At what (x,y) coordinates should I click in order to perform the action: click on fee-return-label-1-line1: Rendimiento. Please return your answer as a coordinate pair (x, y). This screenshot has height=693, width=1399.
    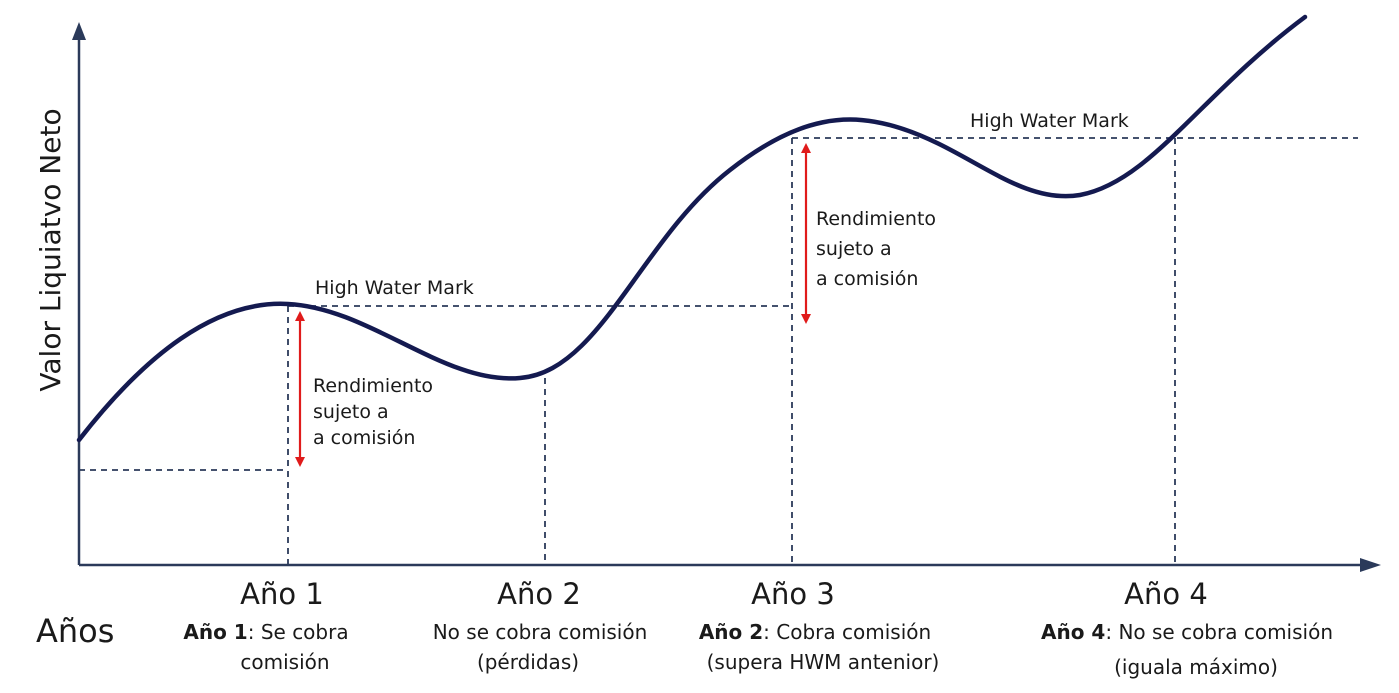
    Looking at the image, I should click on (373, 386).